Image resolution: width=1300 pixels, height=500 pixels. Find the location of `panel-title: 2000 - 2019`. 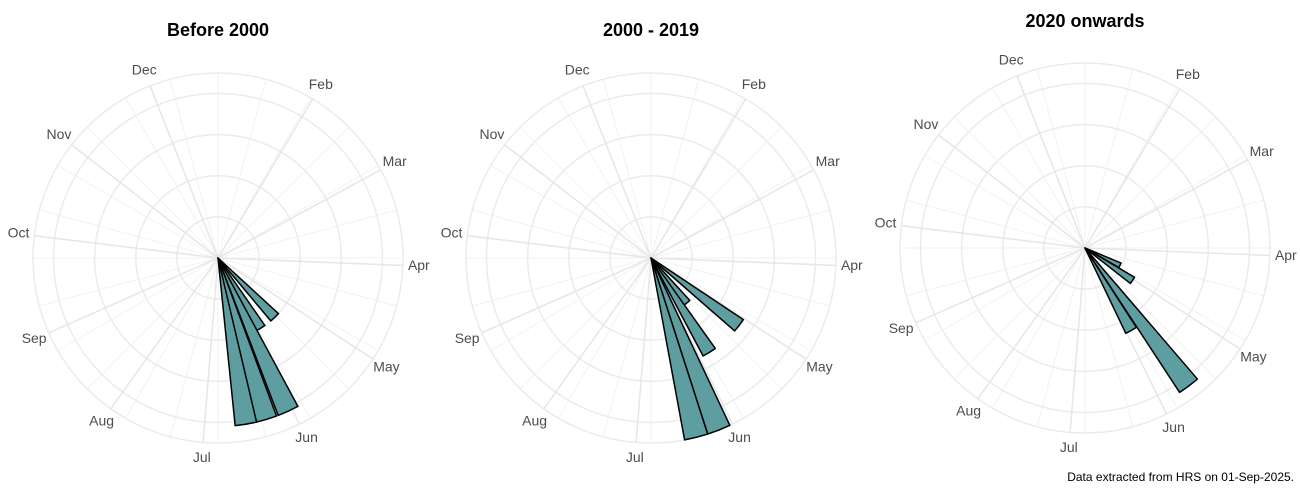

panel-title: 2000 - 2019 is located at coordinates (651, 30).